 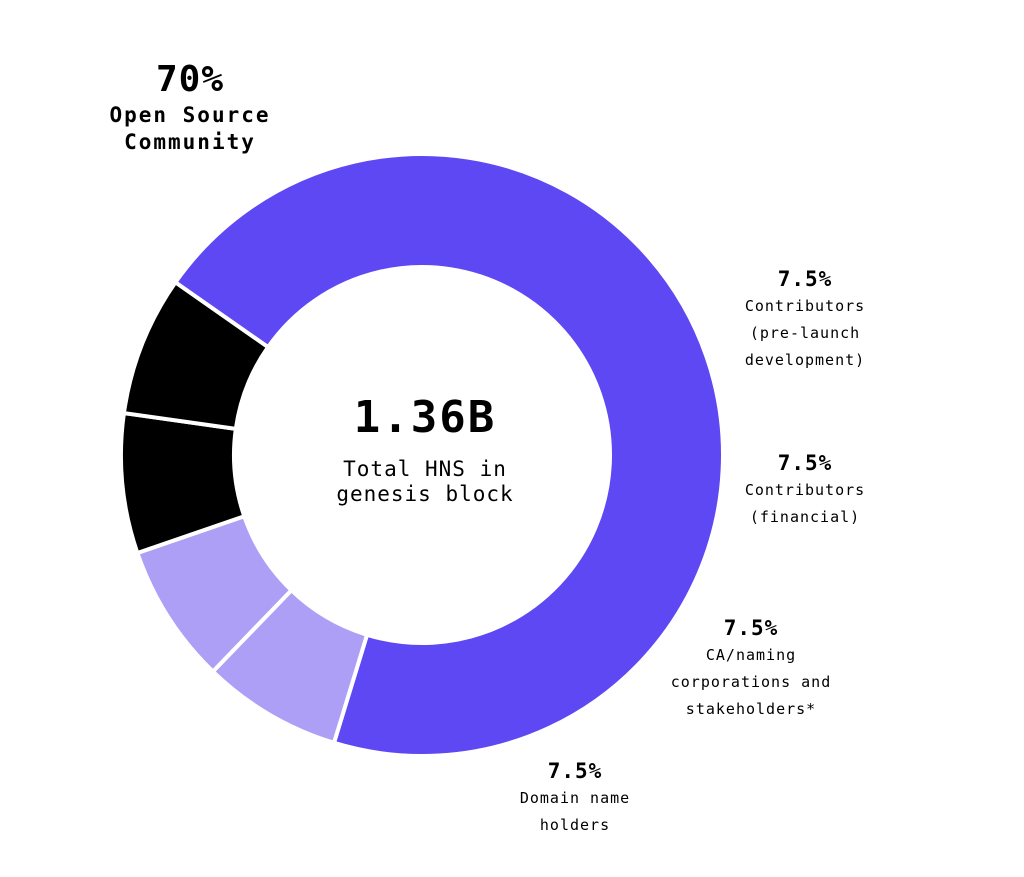 I want to click on slice-label-contributors-financial: 7.5% Contributors (financial), so click(x=805, y=490).